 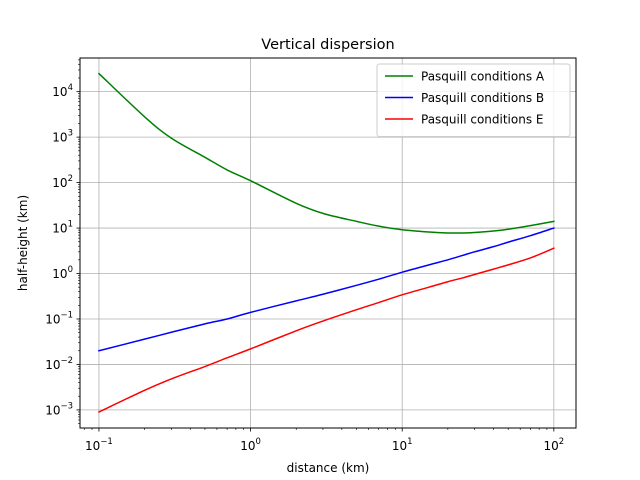 What do you see at coordinates (66, 406) in the screenshot?
I see `y-tick-label-exponent: −3` at bounding box center [66, 406].